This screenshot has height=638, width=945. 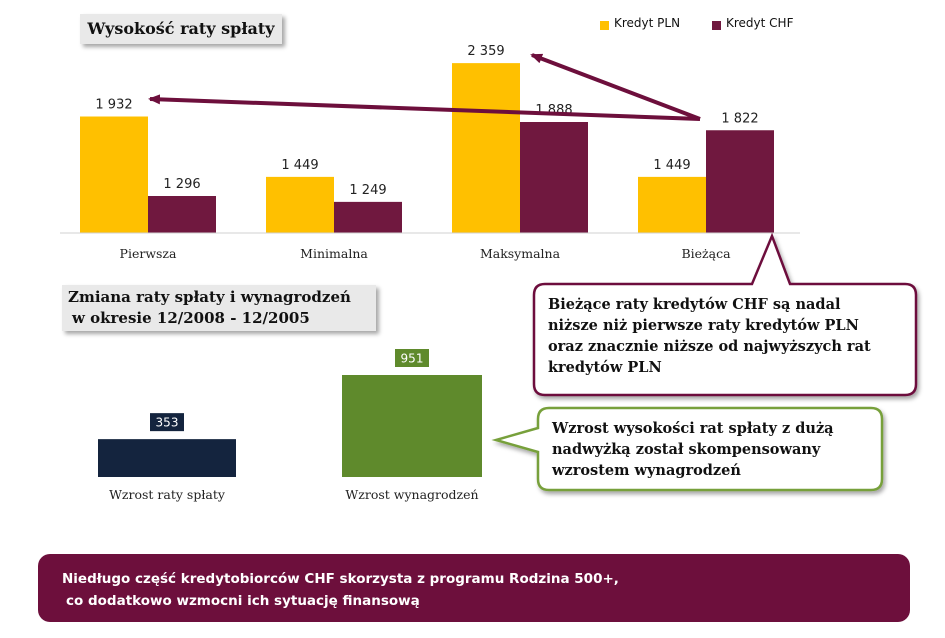 I want to click on chart2-title-line2: w okresie 12/2008 - 12/2005, so click(x=191, y=318).